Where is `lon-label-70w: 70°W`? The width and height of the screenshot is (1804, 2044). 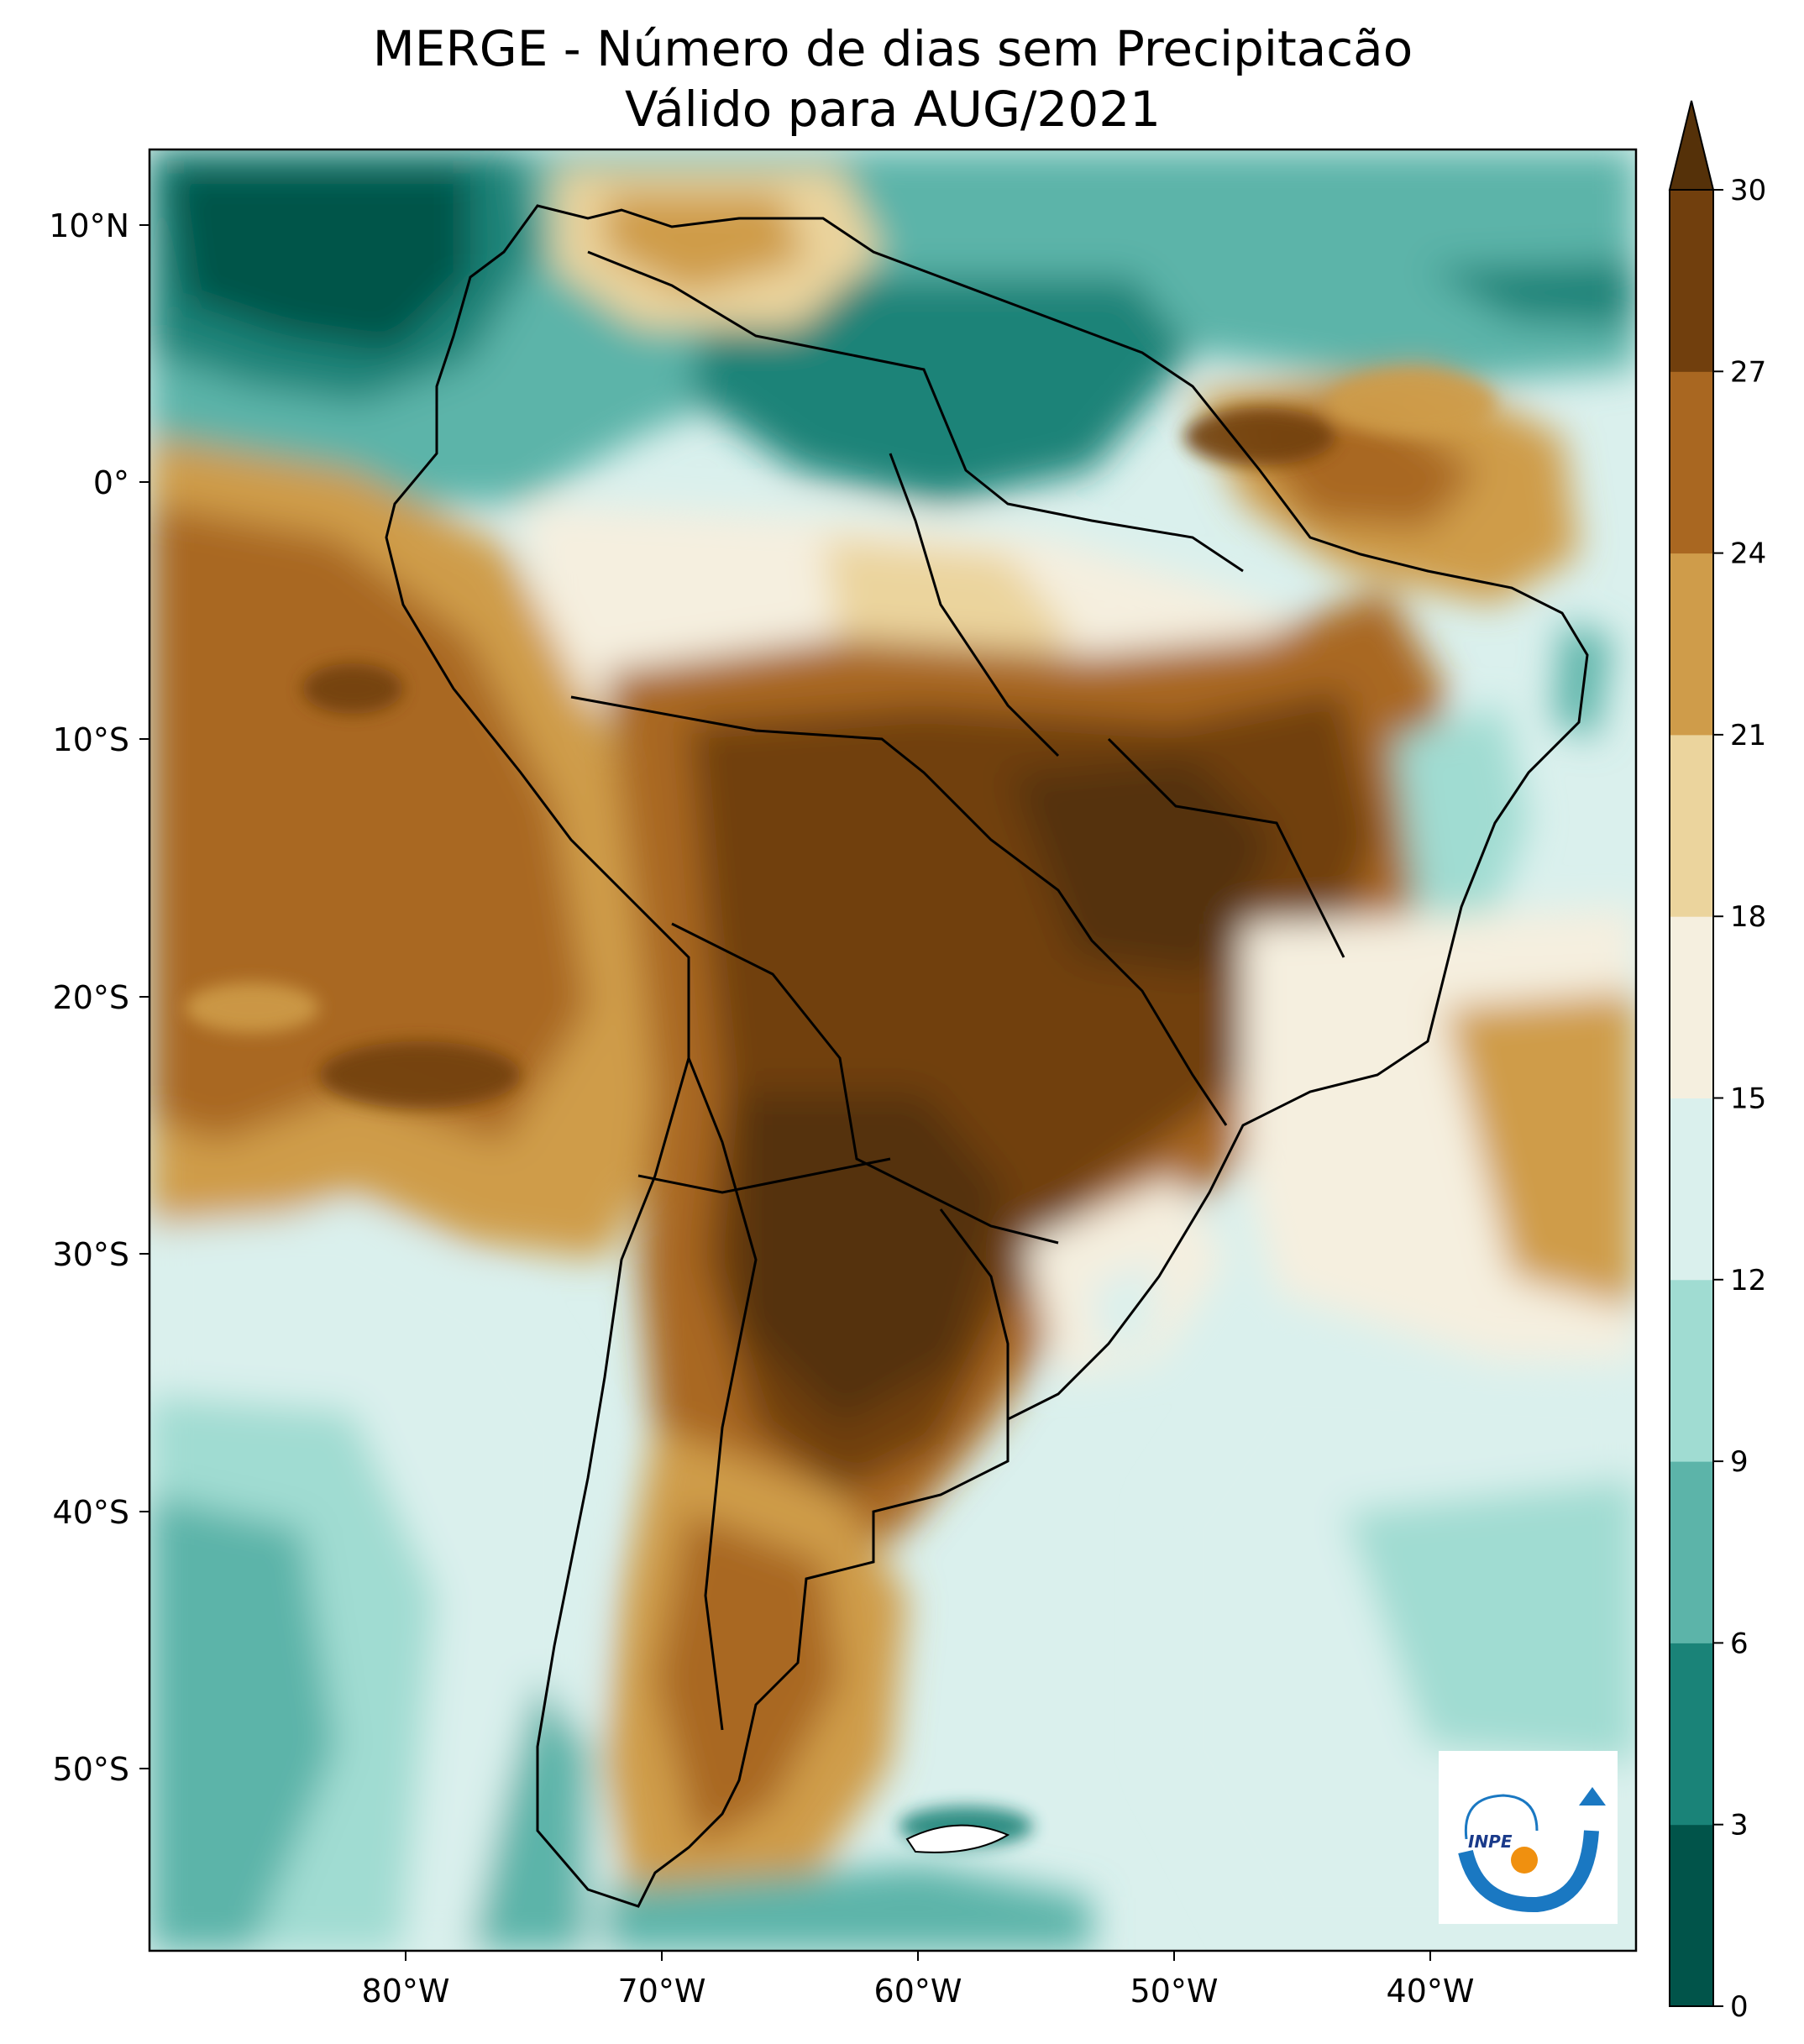 lon-label-70w: 70°W is located at coordinates (662, 1991).